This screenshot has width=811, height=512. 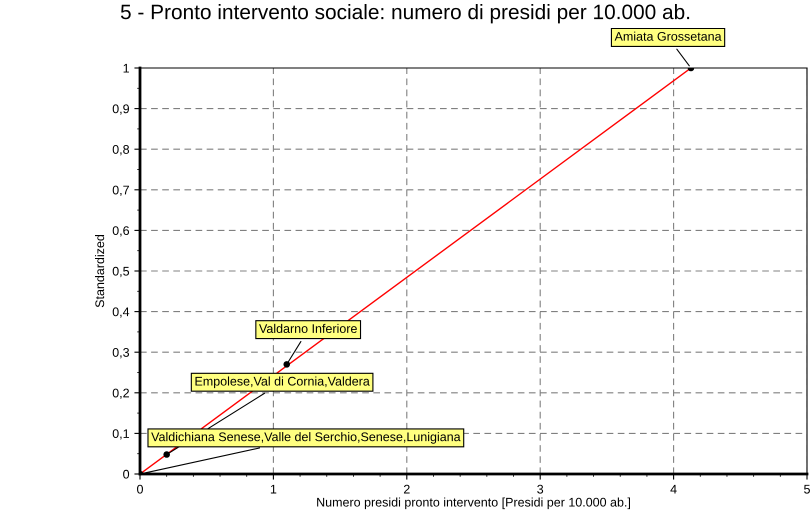 What do you see at coordinates (99, 271) in the screenshot?
I see `y-axis-title: Standardized` at bounding box center [99, 271].